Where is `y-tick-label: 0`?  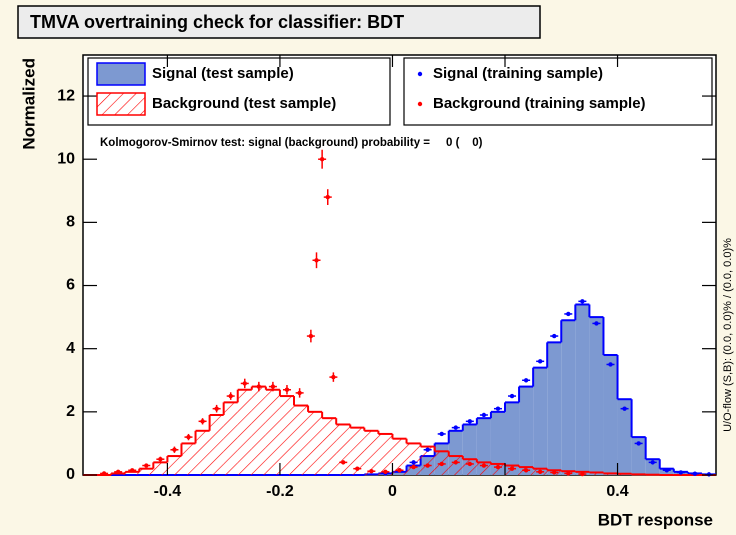 y-tick-label: 0 is located at coordinates (70, 474).